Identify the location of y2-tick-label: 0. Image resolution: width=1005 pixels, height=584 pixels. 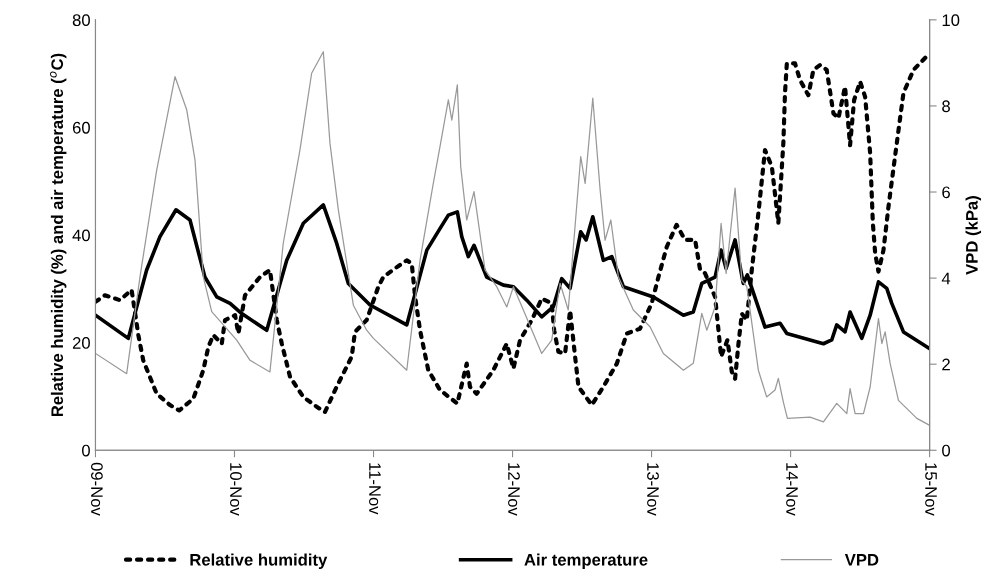
(946, 450).